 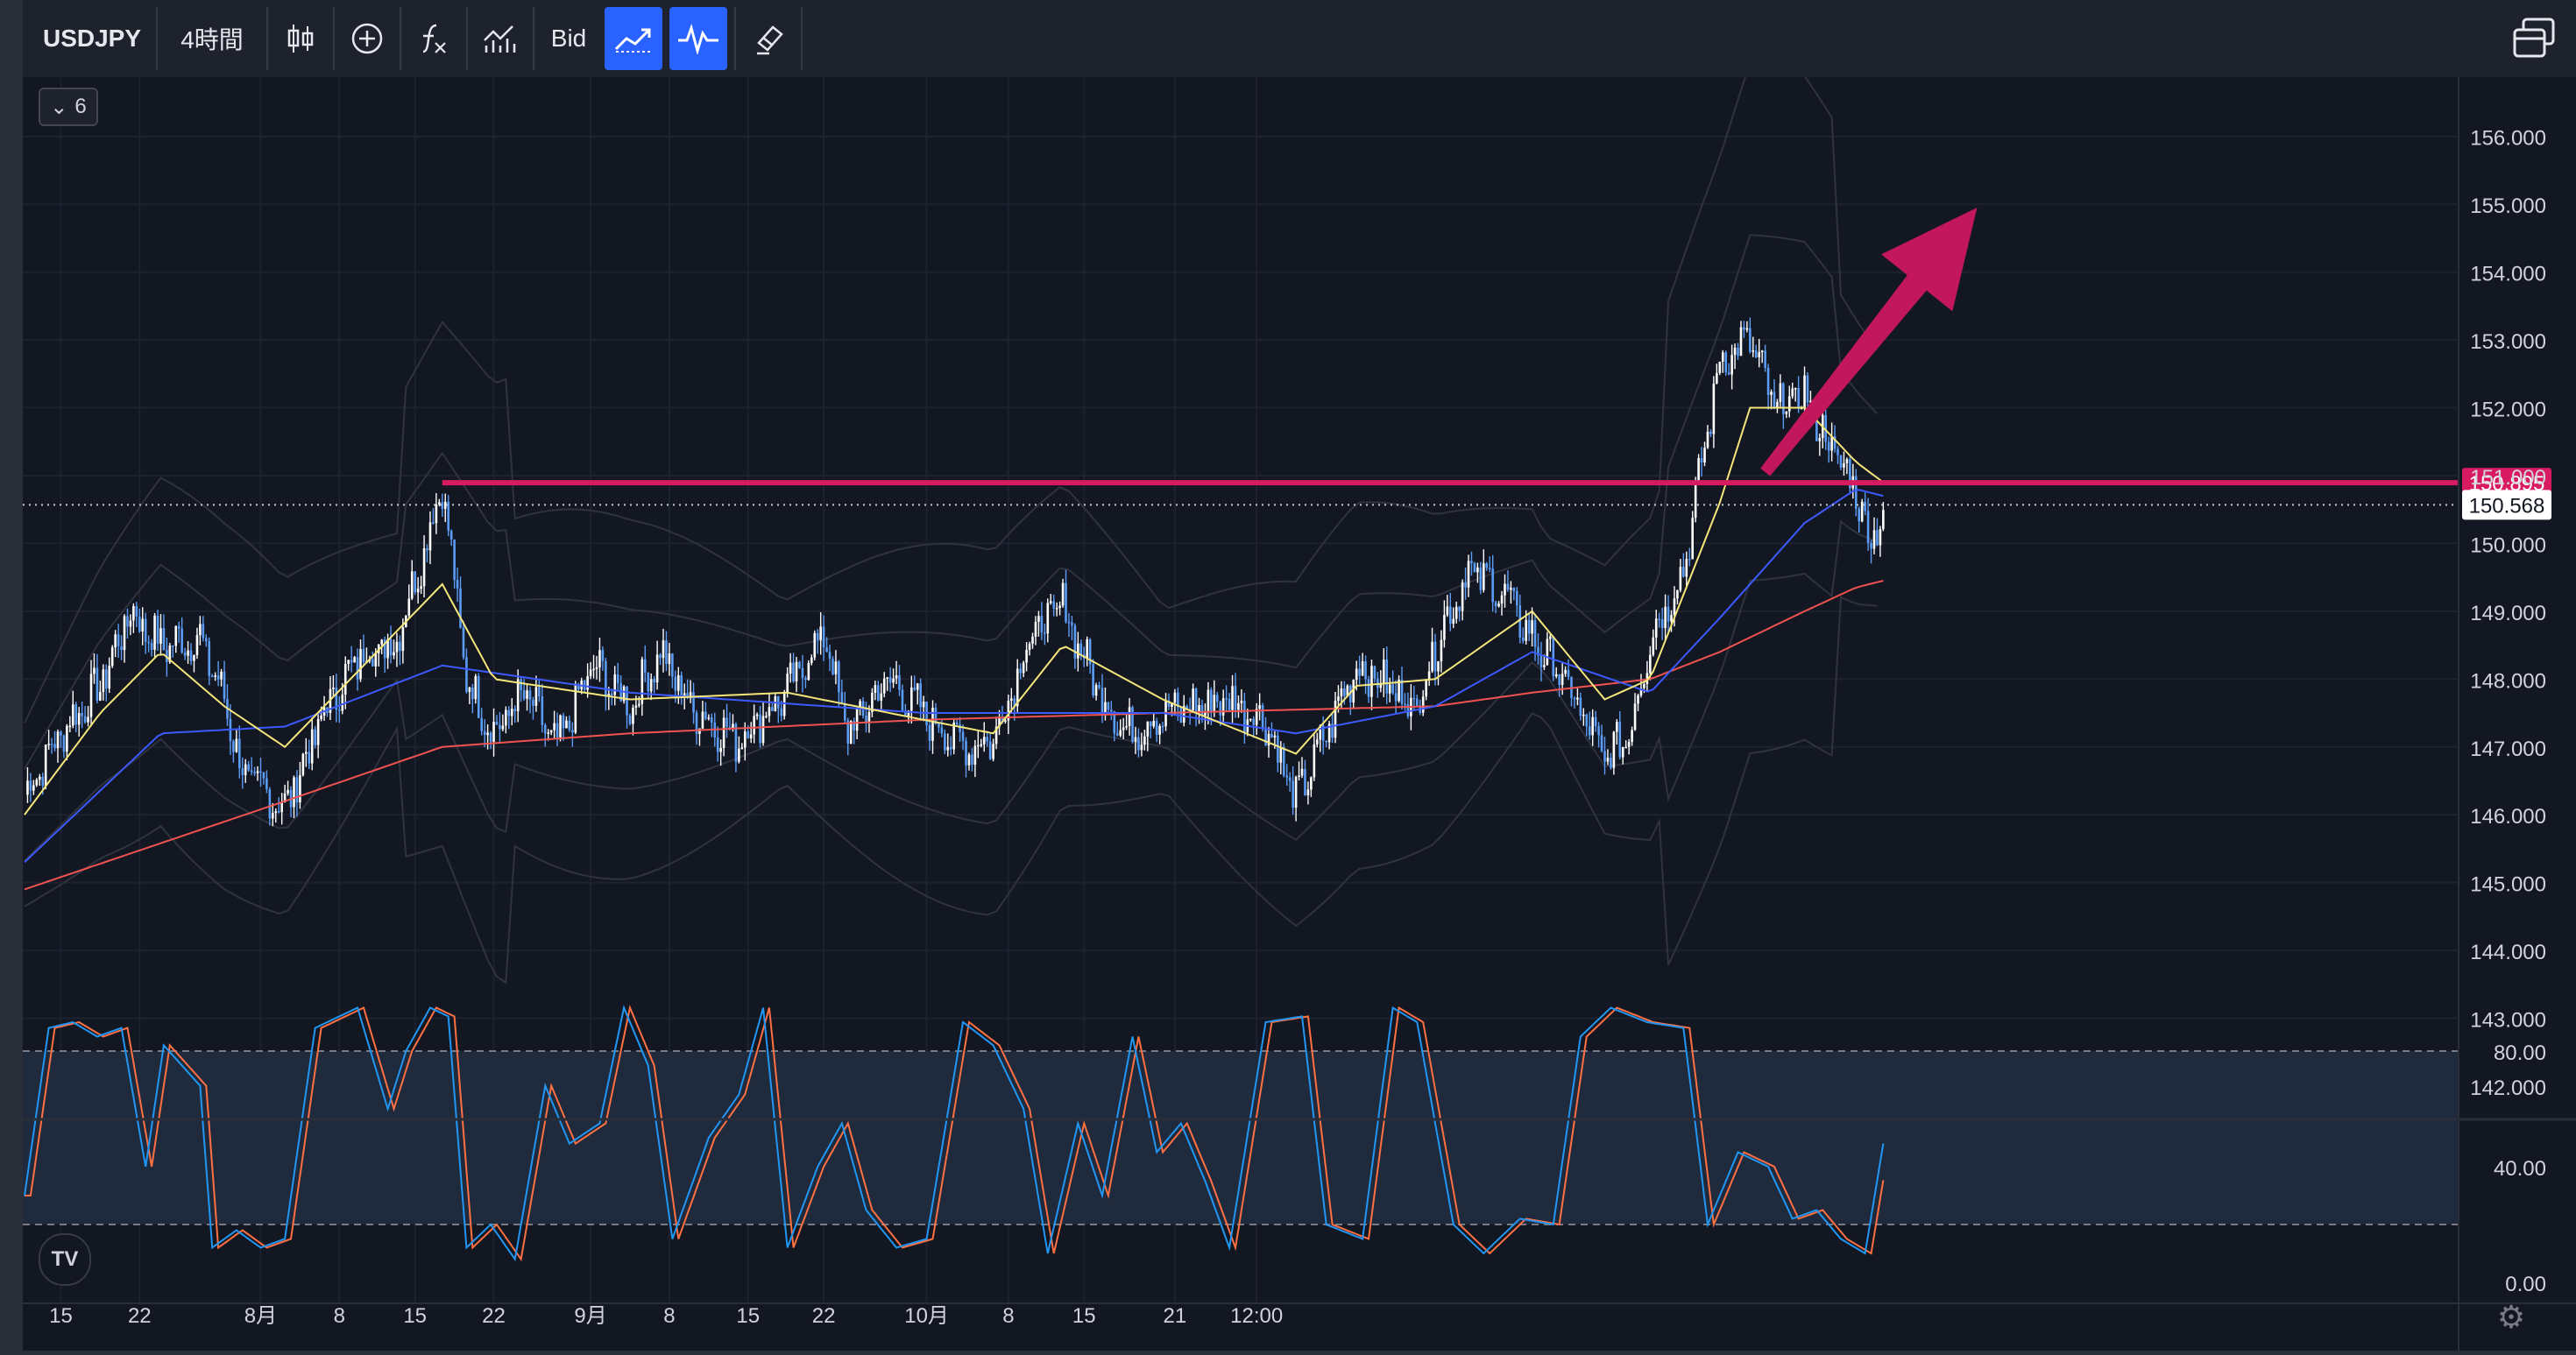 I want to click on symbol-button: USDJPY, so click(x=92, y=39).